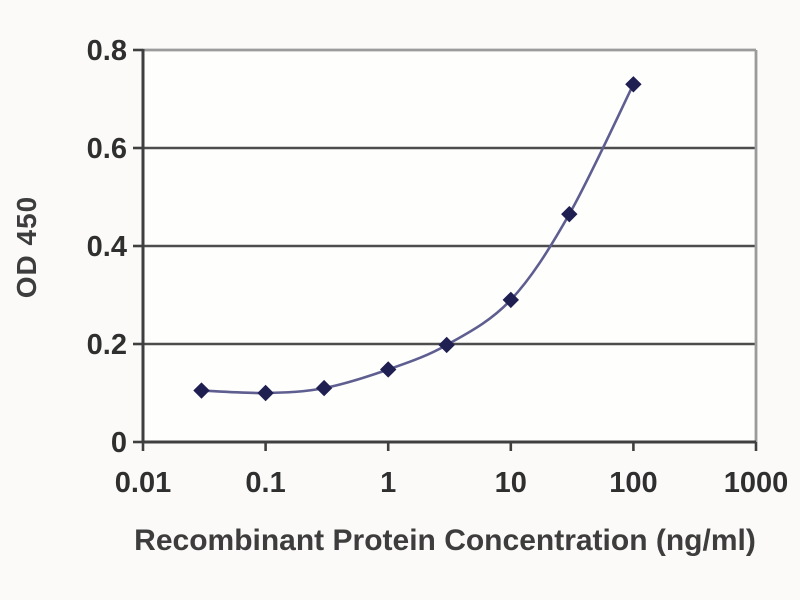 This screenshot has height=600, width=800. What do you see at coordinates (388, 483) in the screenshot?
I see `x-tick-label-1: 1` at bounding box center [388, 483].